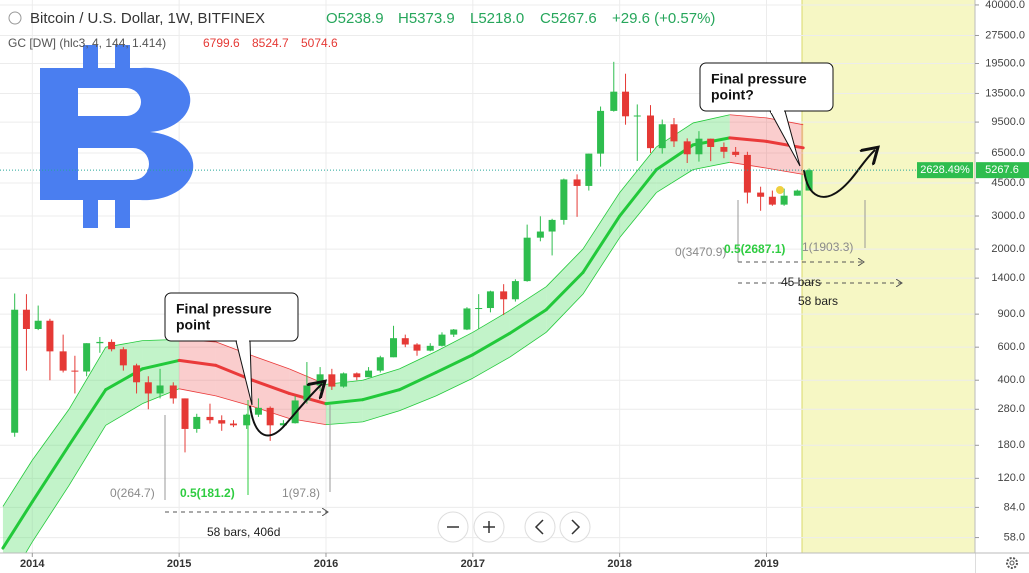  I want to click on y-tick-label: 27500.0, so click(1005, 35).